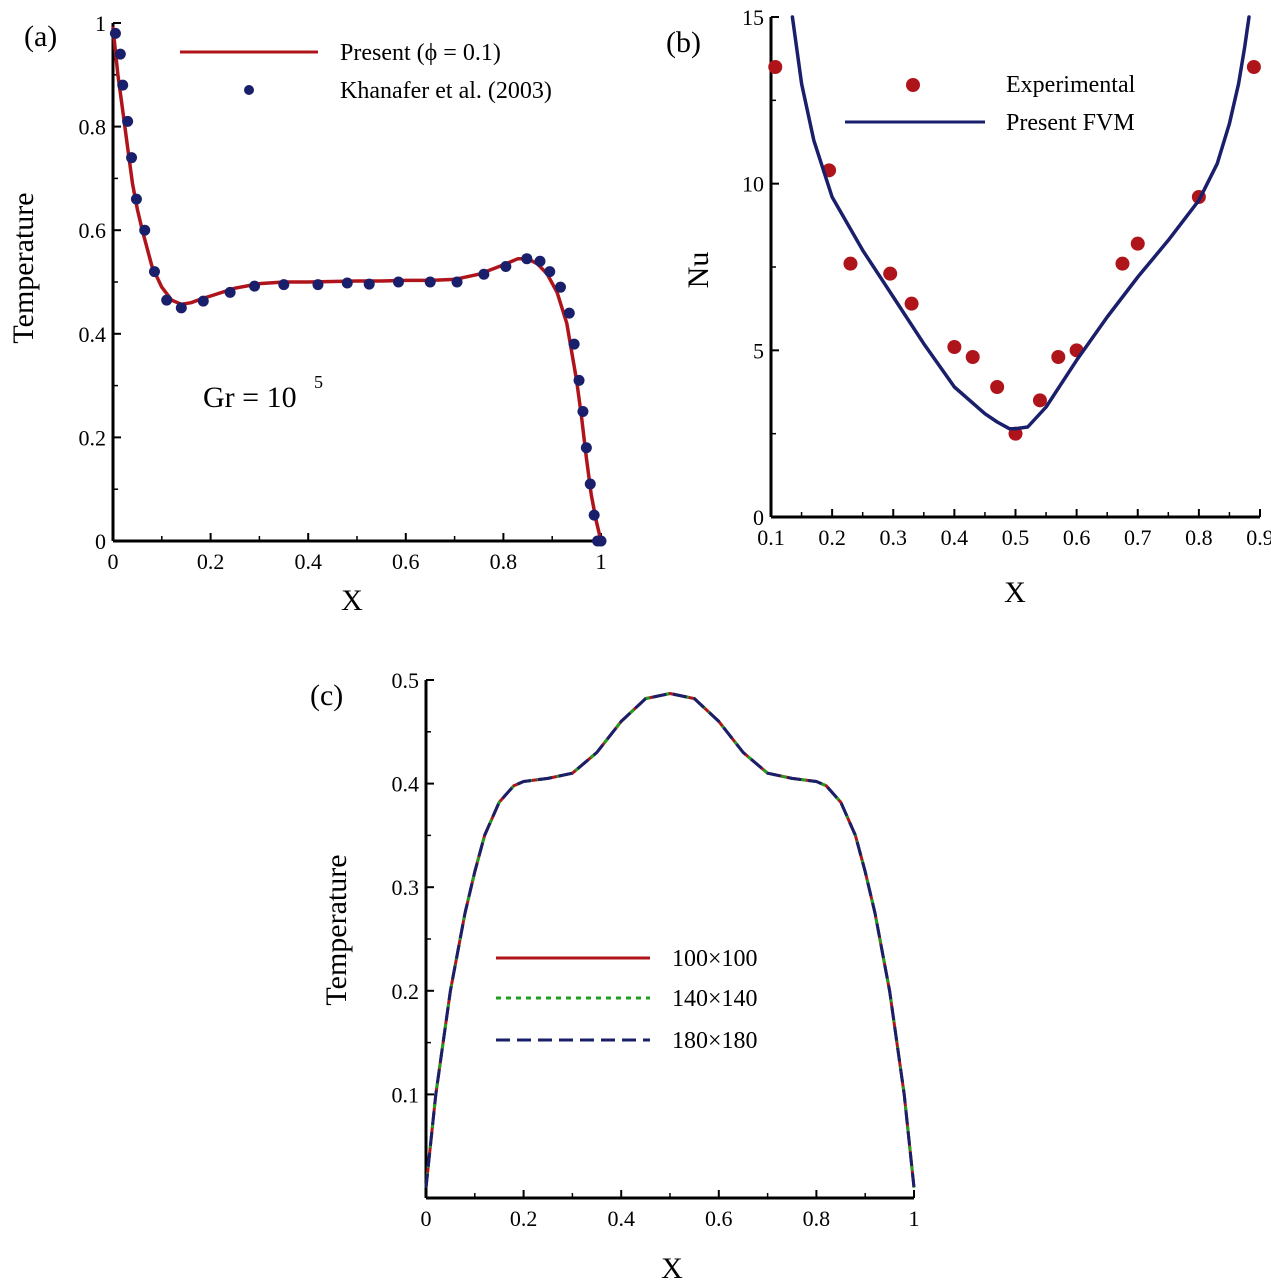 Image resolution: width=1271 pixels, height=1285 pixels. Describe the element at coordinates (914, 1218) in the screenshot. I see `x-tick-label: 1` at that location.